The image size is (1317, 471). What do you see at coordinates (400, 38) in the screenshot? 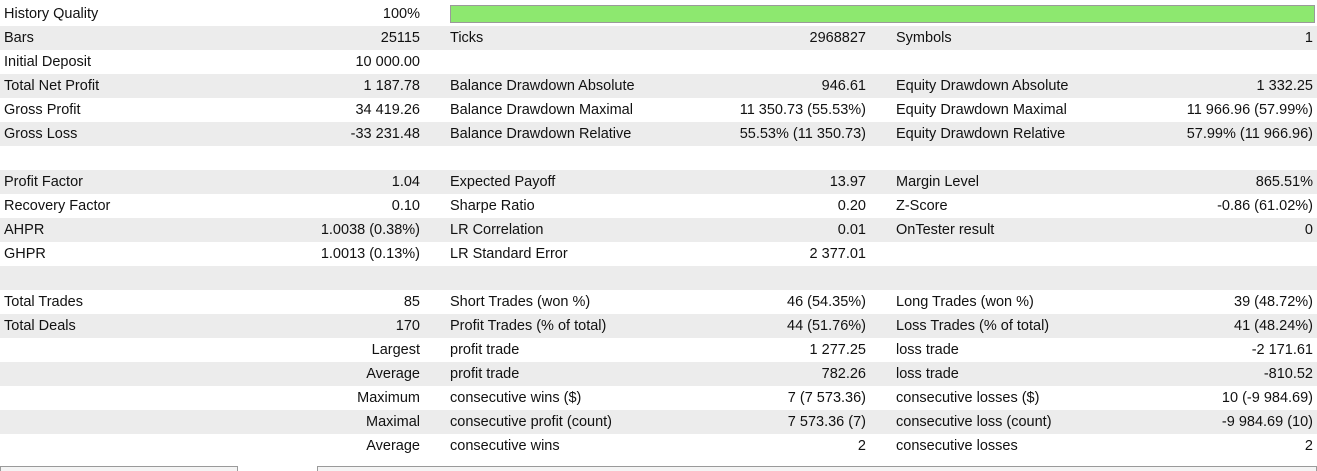
I see `stat-value: 25115` at bounding box center [400, 38].